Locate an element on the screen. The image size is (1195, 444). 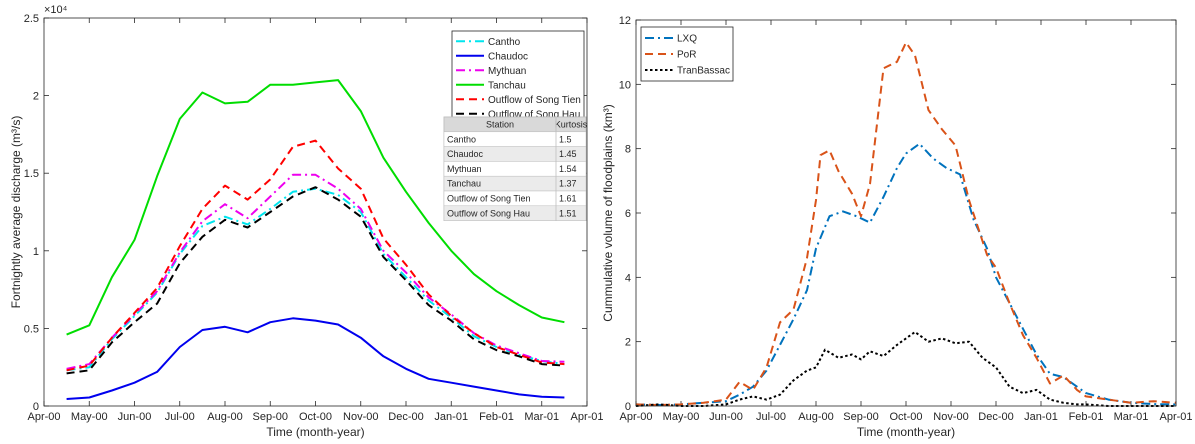
table-row is located at coordinates (515, 213).